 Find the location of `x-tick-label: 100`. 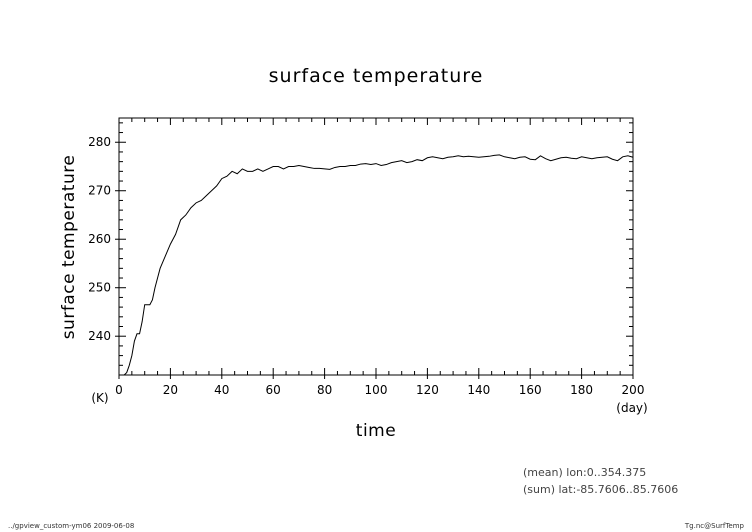

x-tick-label: 100 is located at coordinates (376, 390).